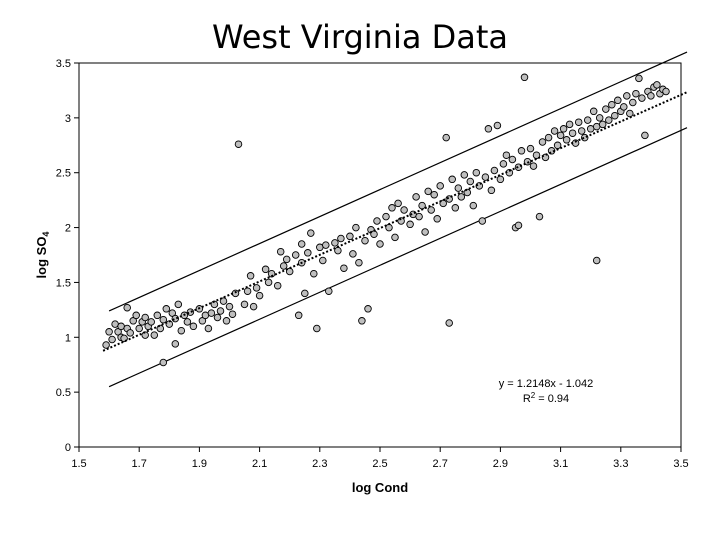 The height and width of the screenshot is (540, 720). Describe the element at coordinates (546, 398) in the screenshot. I see `r-squared: R2 = 0.94` at that location.